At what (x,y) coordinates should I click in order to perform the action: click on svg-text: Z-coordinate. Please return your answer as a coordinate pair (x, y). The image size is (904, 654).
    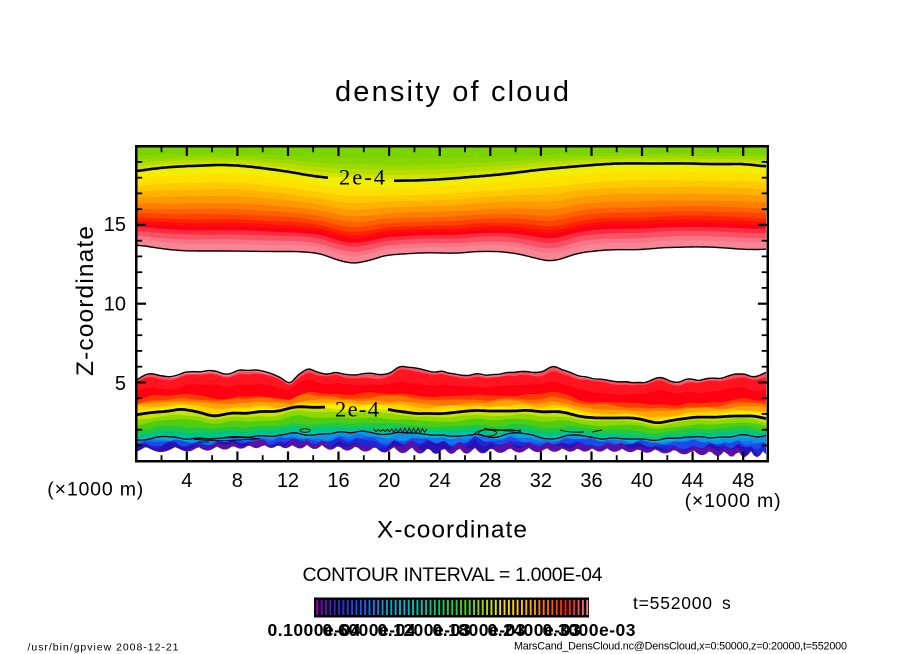
    Looking at the image, I should click on (85, 301).